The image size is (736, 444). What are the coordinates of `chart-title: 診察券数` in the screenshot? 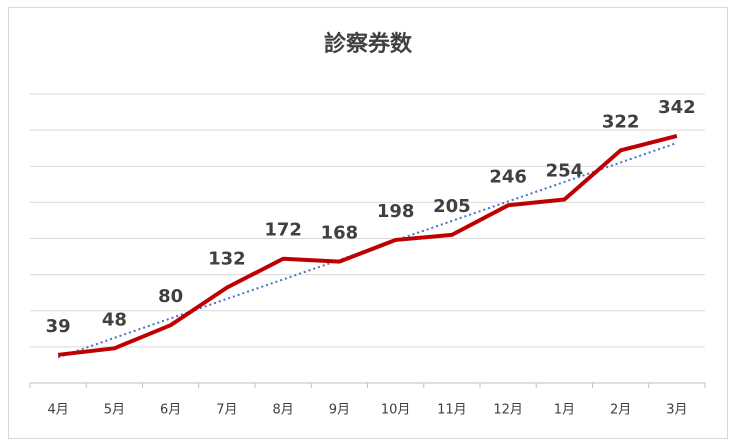 It's located at (368, 44).